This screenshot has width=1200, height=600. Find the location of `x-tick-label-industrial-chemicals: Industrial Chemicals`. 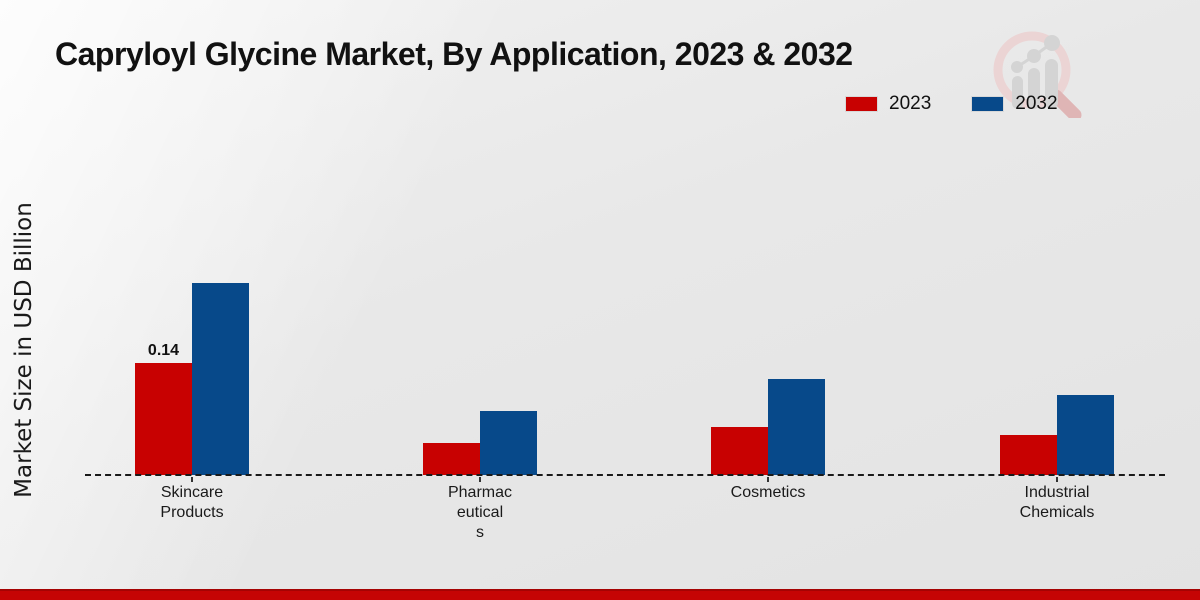

x-tick-label-industrial-chemicals: Industrial Chemicals is located at coordinates (1057, 503).